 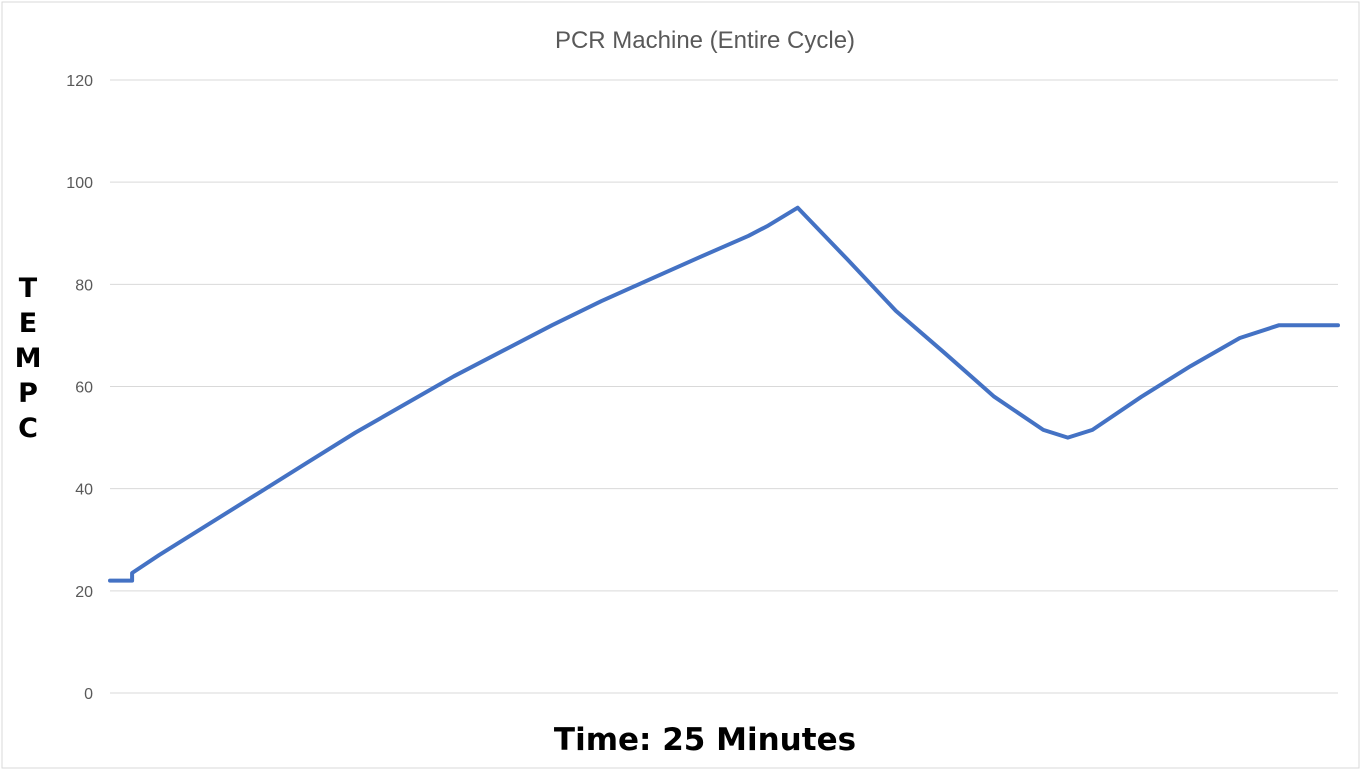 What do you see at coordinates (88, 694) in the screenshot?
I see `y-tick-label: 0` at bounding box center [88, 694].